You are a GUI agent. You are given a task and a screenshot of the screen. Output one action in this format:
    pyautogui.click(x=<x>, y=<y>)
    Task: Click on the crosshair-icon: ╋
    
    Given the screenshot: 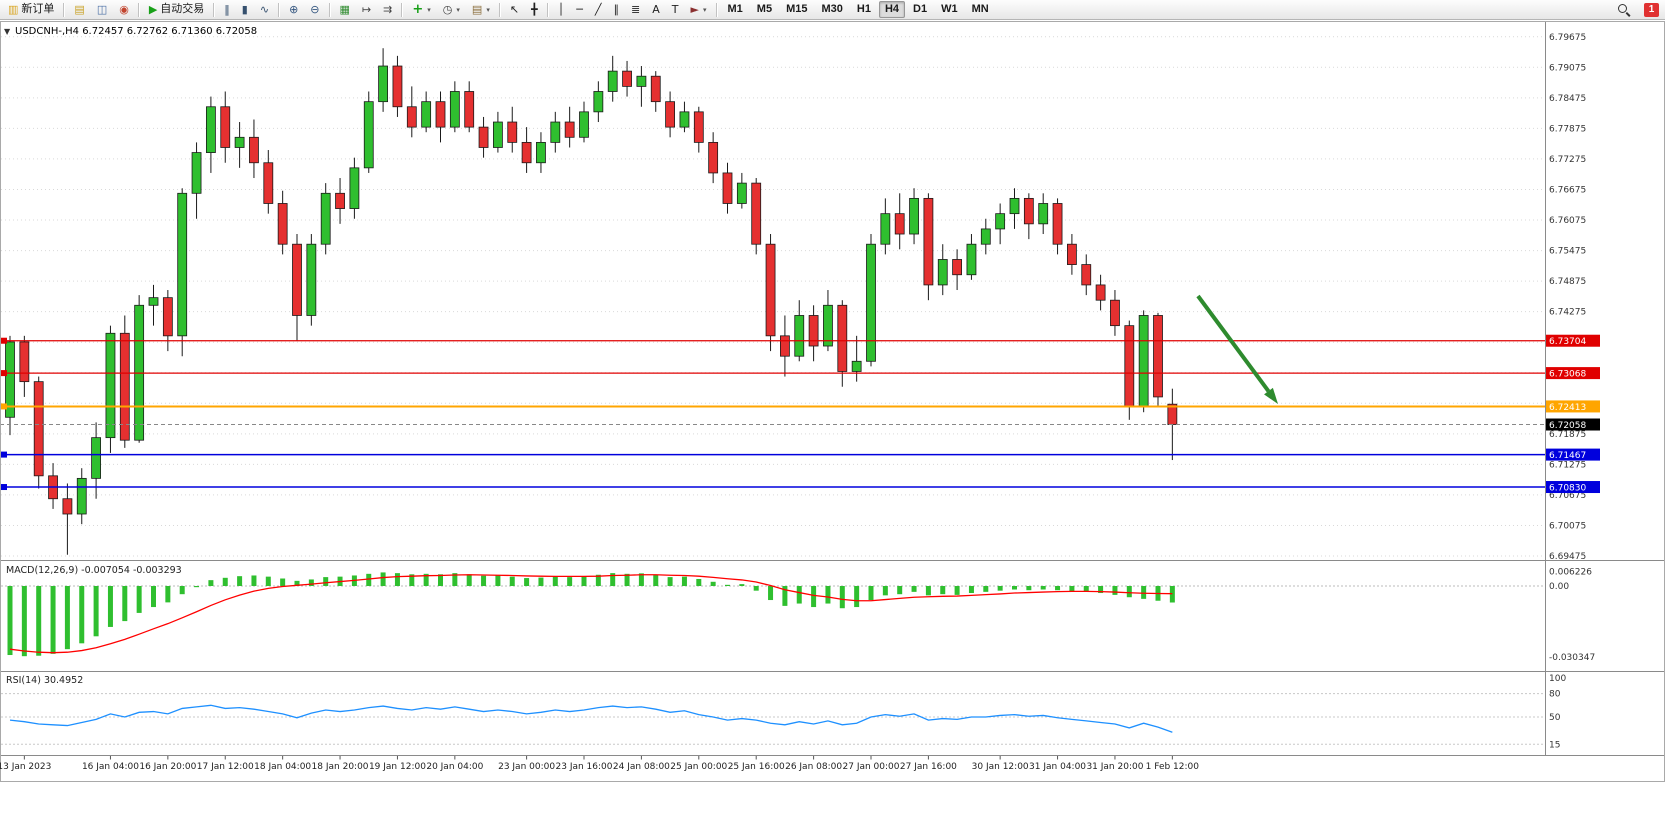 What is the action you would take?
    pyautogui.click(x=534, y=9)
    